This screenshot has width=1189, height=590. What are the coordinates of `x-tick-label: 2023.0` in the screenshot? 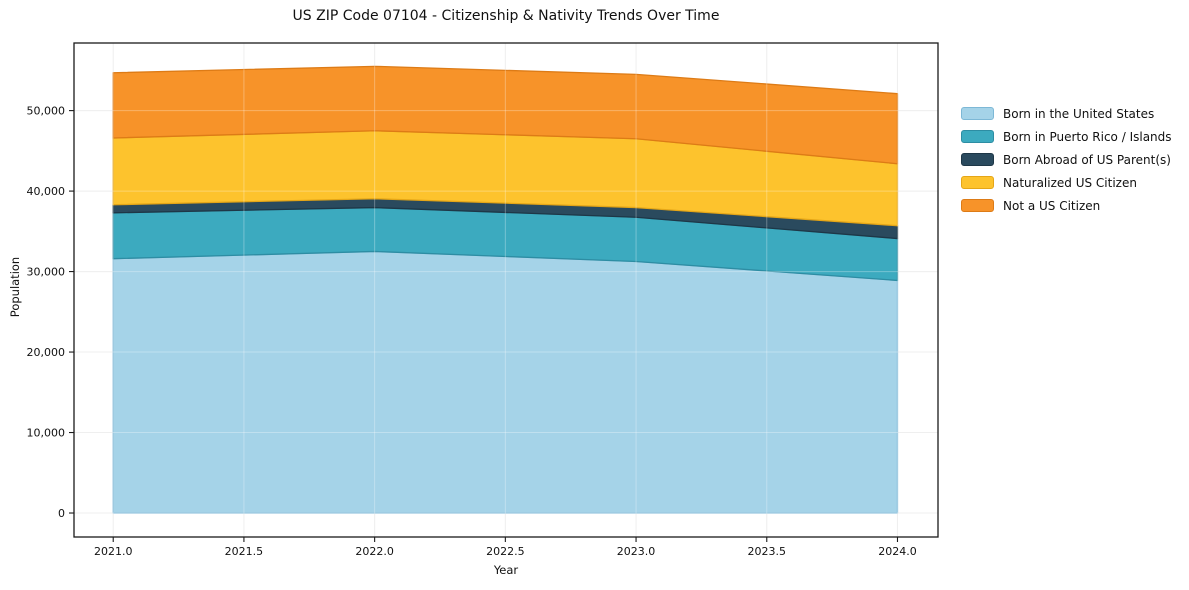 It's located at (636, 551).